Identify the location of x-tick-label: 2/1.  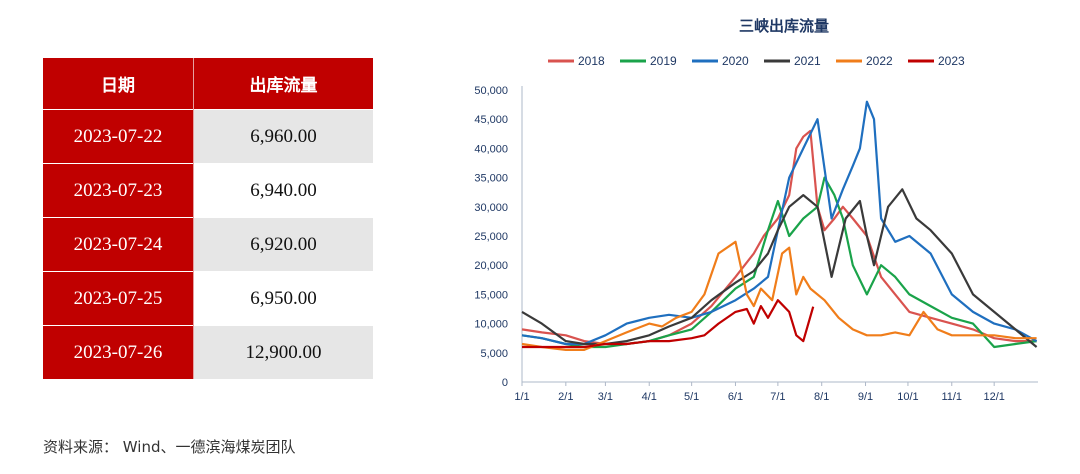
(565, 397).